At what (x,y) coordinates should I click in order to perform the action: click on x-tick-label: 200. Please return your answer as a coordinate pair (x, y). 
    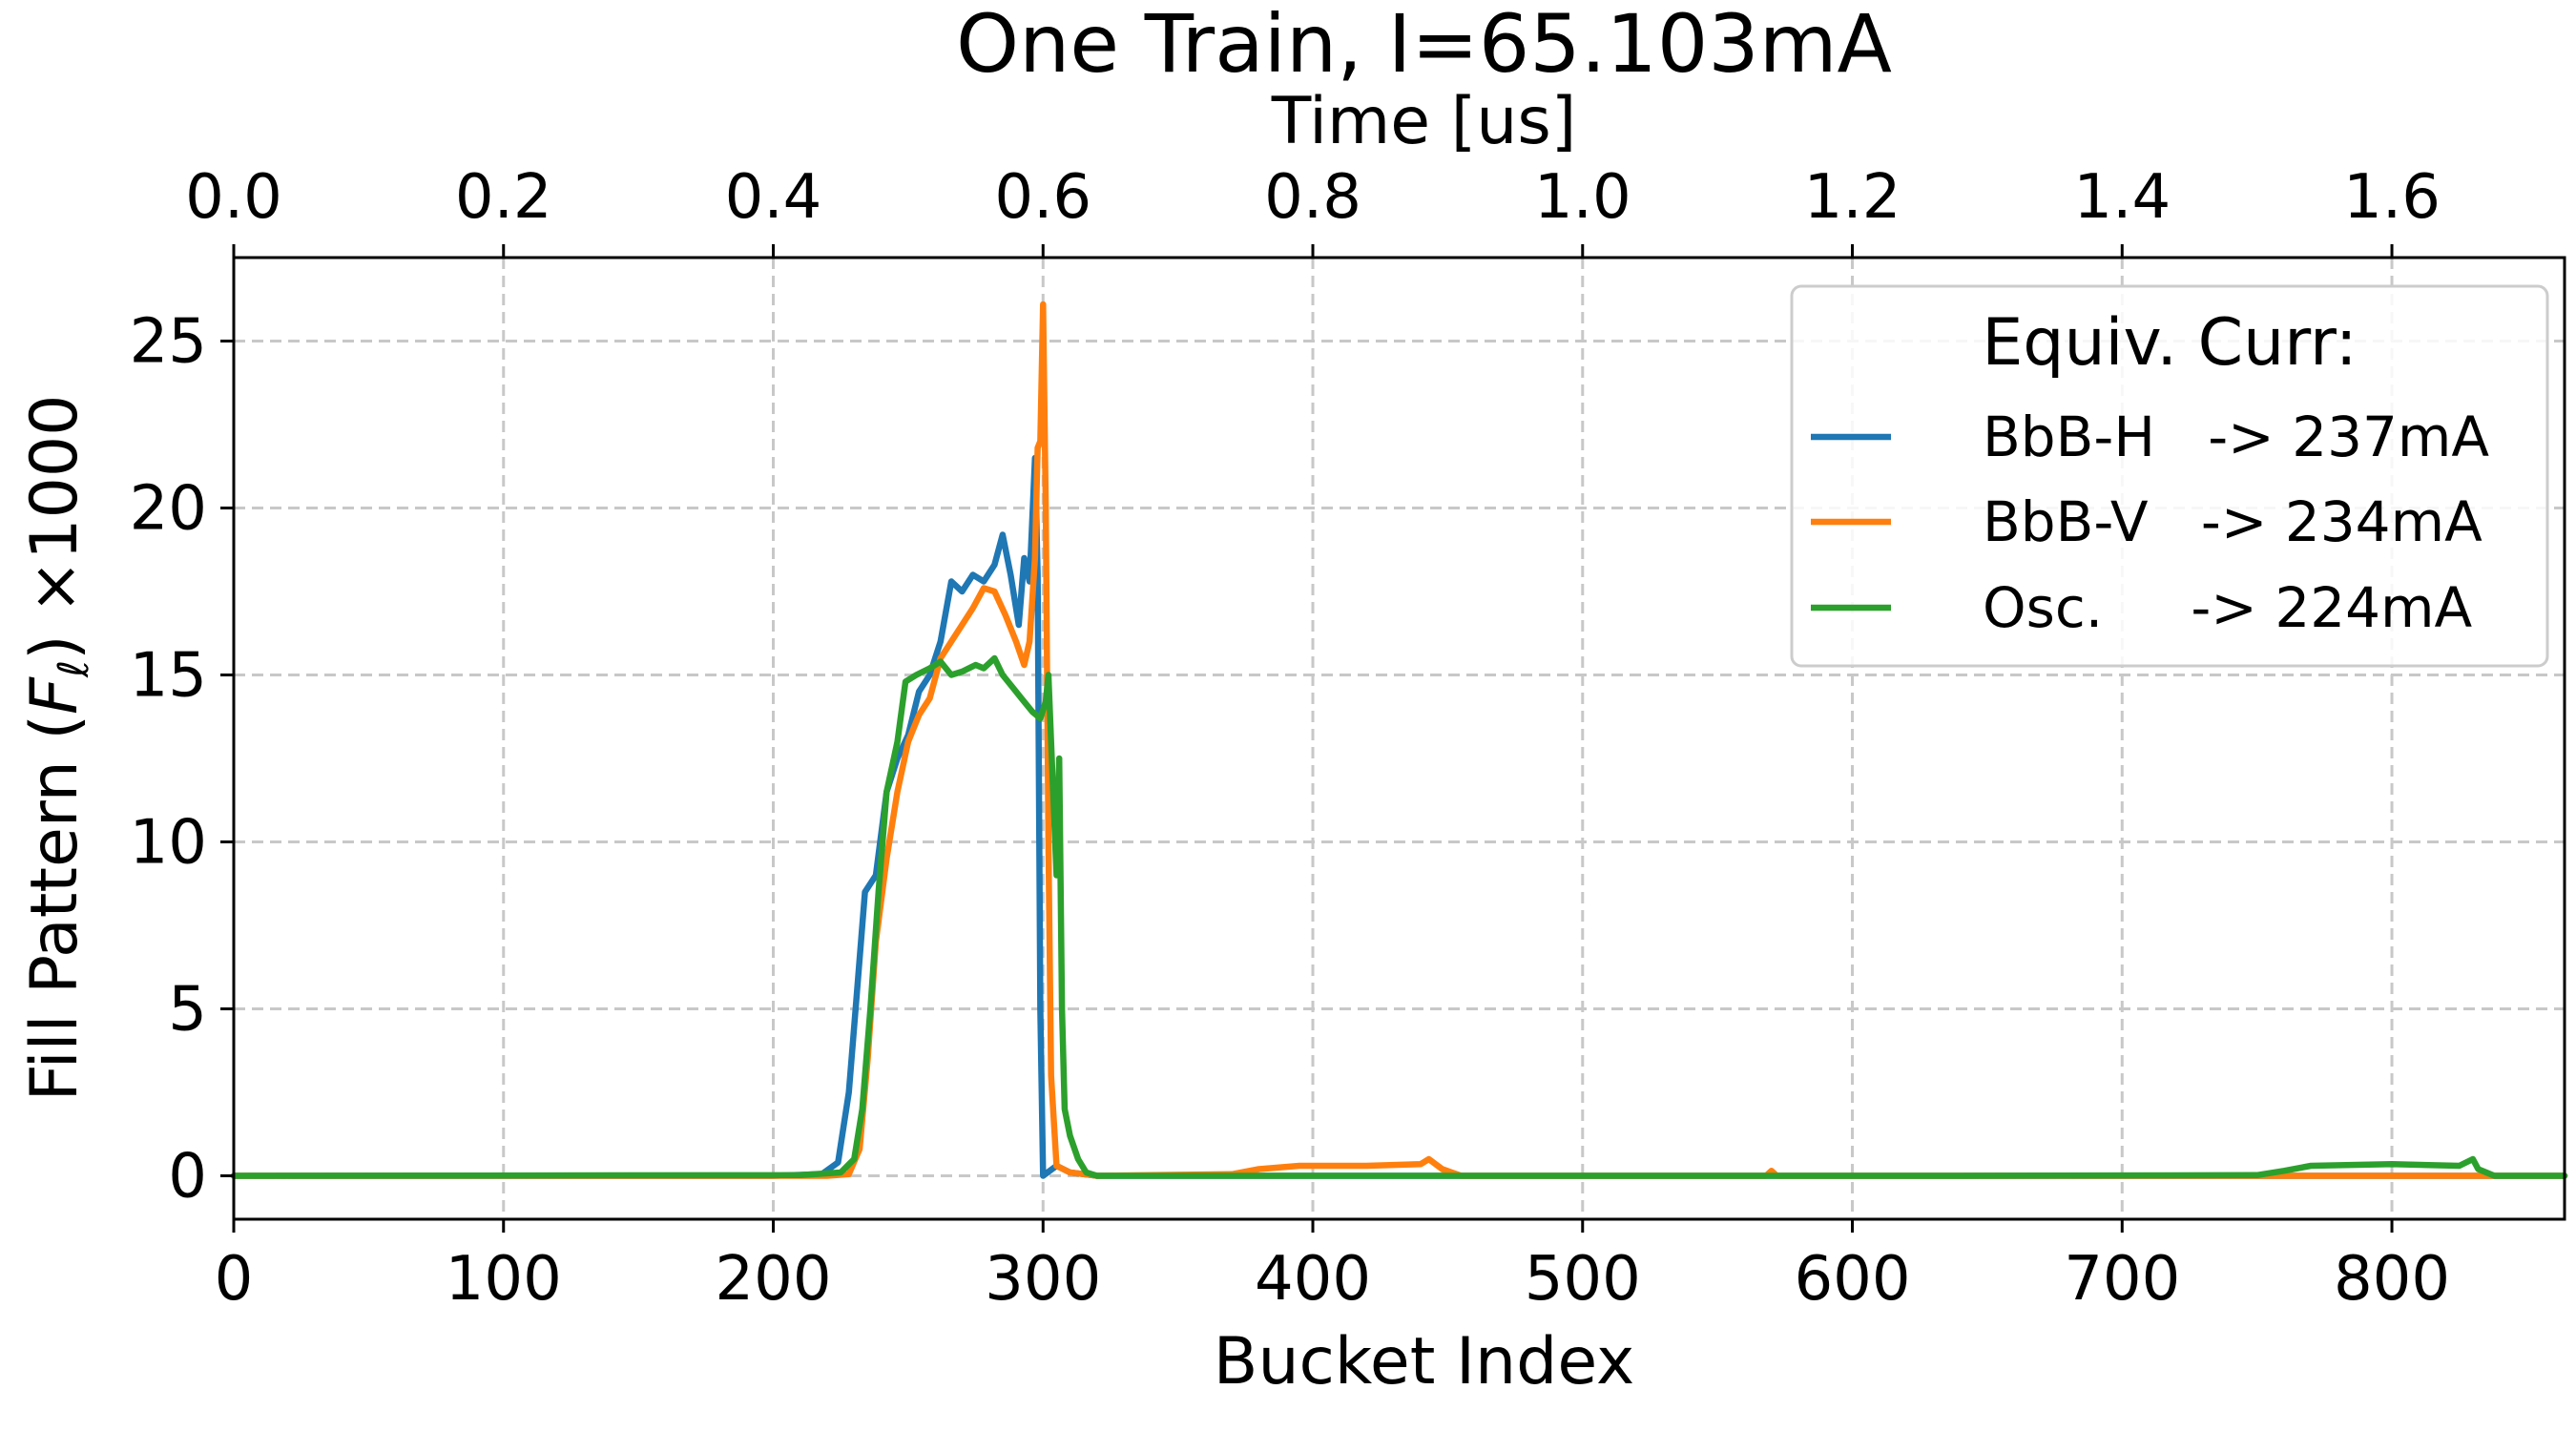
    Looking at the image, I should click on (773, 1279).